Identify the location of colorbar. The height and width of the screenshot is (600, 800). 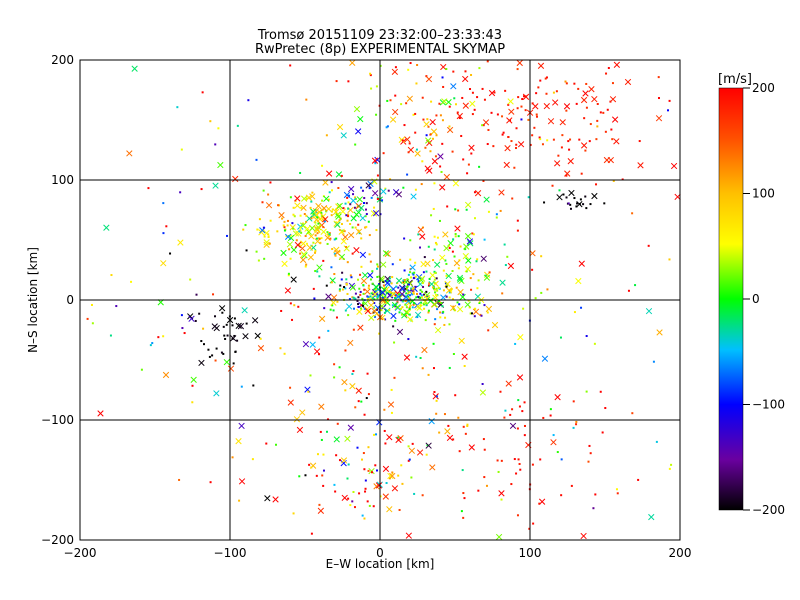
(731, 299).